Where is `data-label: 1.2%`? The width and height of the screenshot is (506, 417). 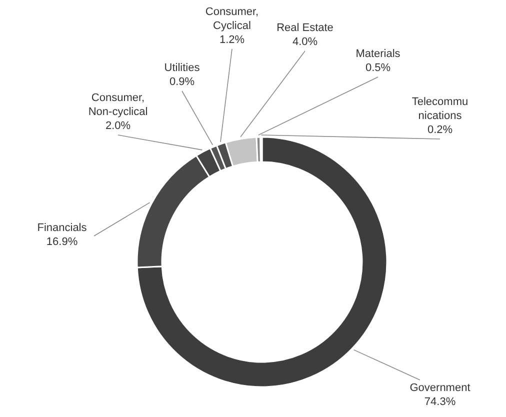 data-label: 1.2% is located at coordinates (232, 40).